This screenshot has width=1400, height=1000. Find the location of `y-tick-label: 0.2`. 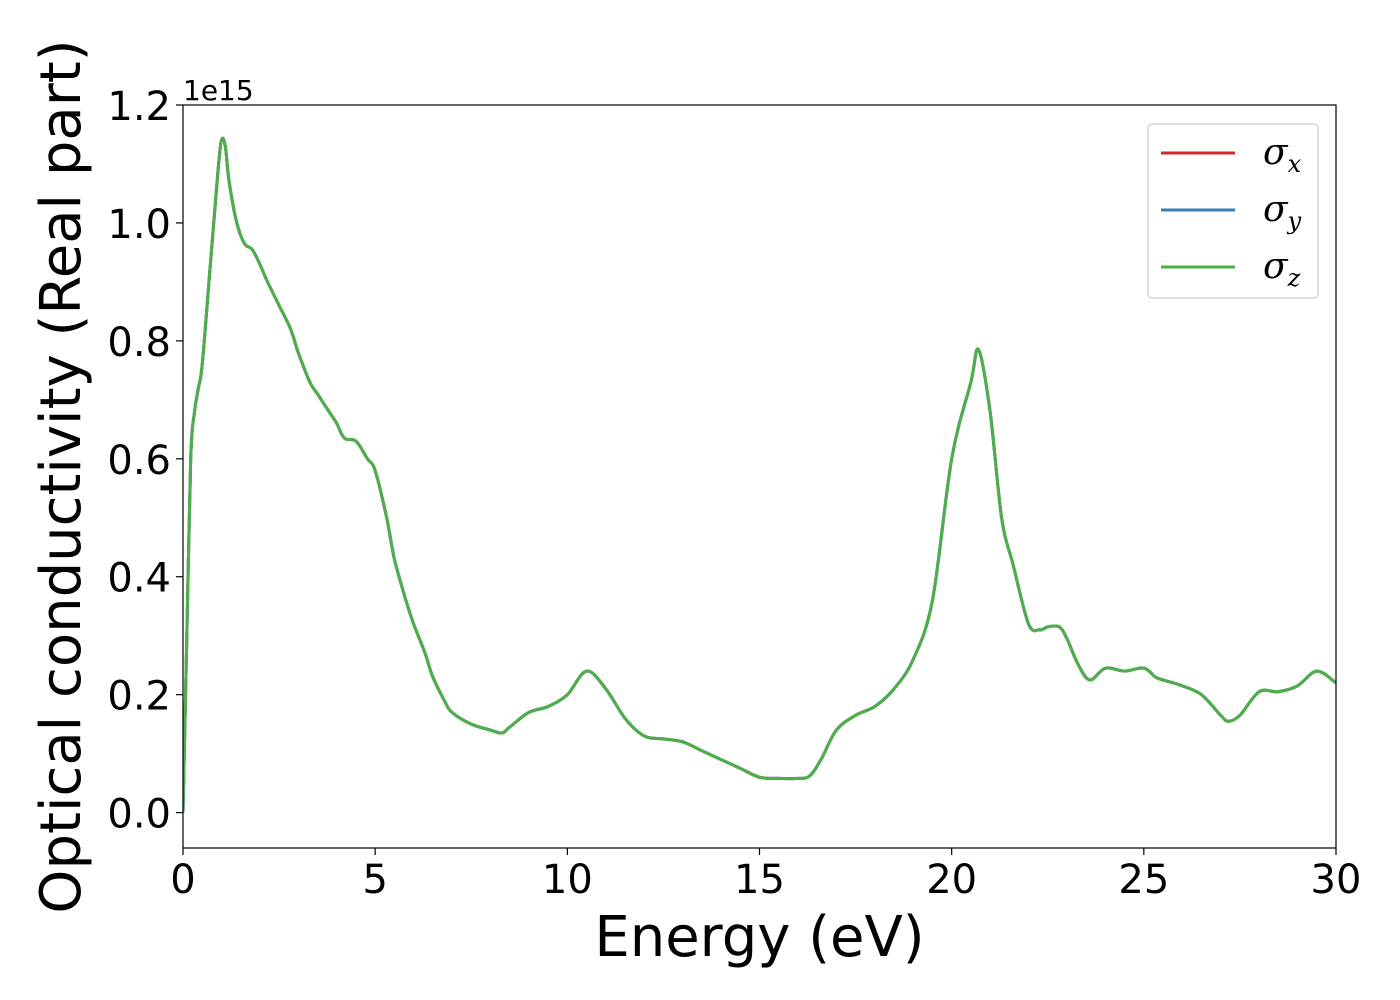

y-tick-label: 0.2 is located at coordinates (139, 697).